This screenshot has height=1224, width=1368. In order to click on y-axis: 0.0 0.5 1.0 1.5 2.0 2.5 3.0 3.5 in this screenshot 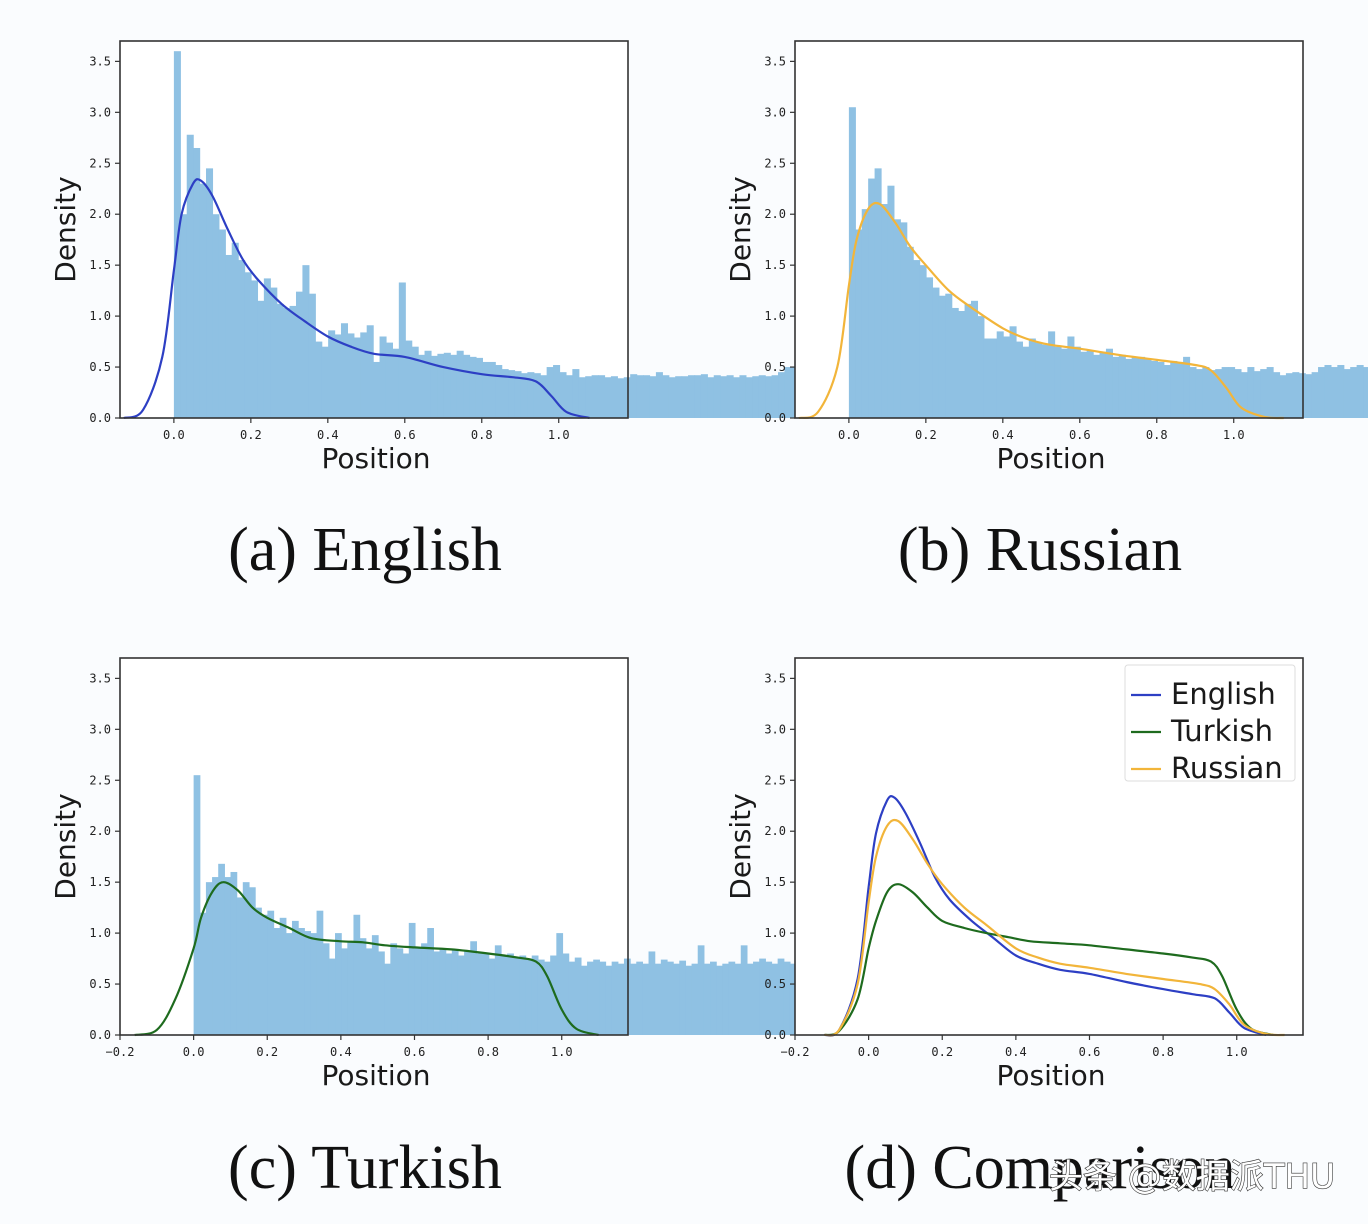, I will do `click(779, 239)`.